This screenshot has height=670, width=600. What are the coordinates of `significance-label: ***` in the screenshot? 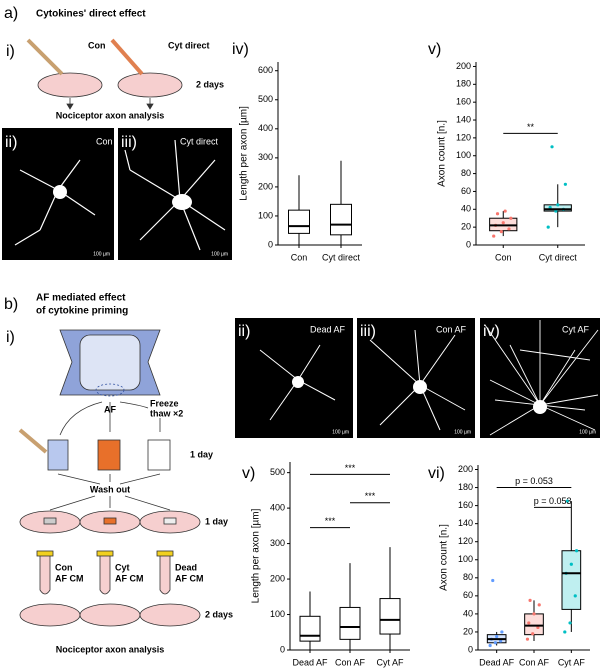 It's located at (330, 521).